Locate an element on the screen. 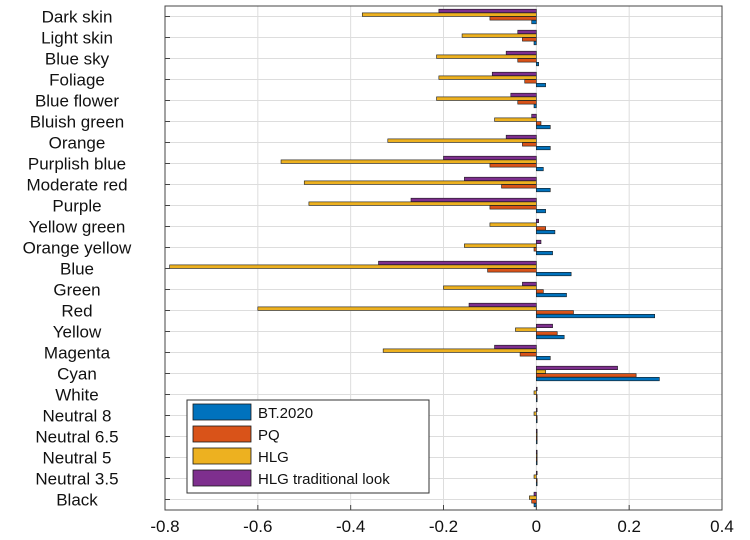 This screenshot has height=540, width=750. bar-cyan-pq is located at coordinates (586, 375).